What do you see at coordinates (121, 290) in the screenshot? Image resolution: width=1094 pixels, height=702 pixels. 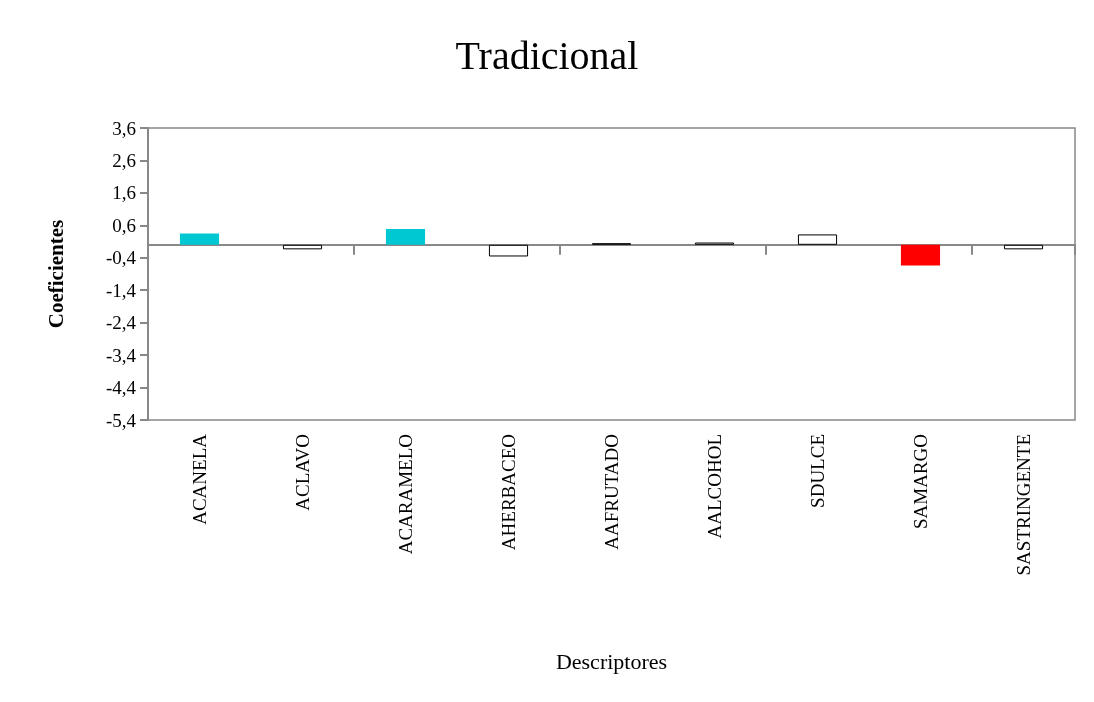 I see `y-tick-label: -1,4` at bounding box center [121, 290].